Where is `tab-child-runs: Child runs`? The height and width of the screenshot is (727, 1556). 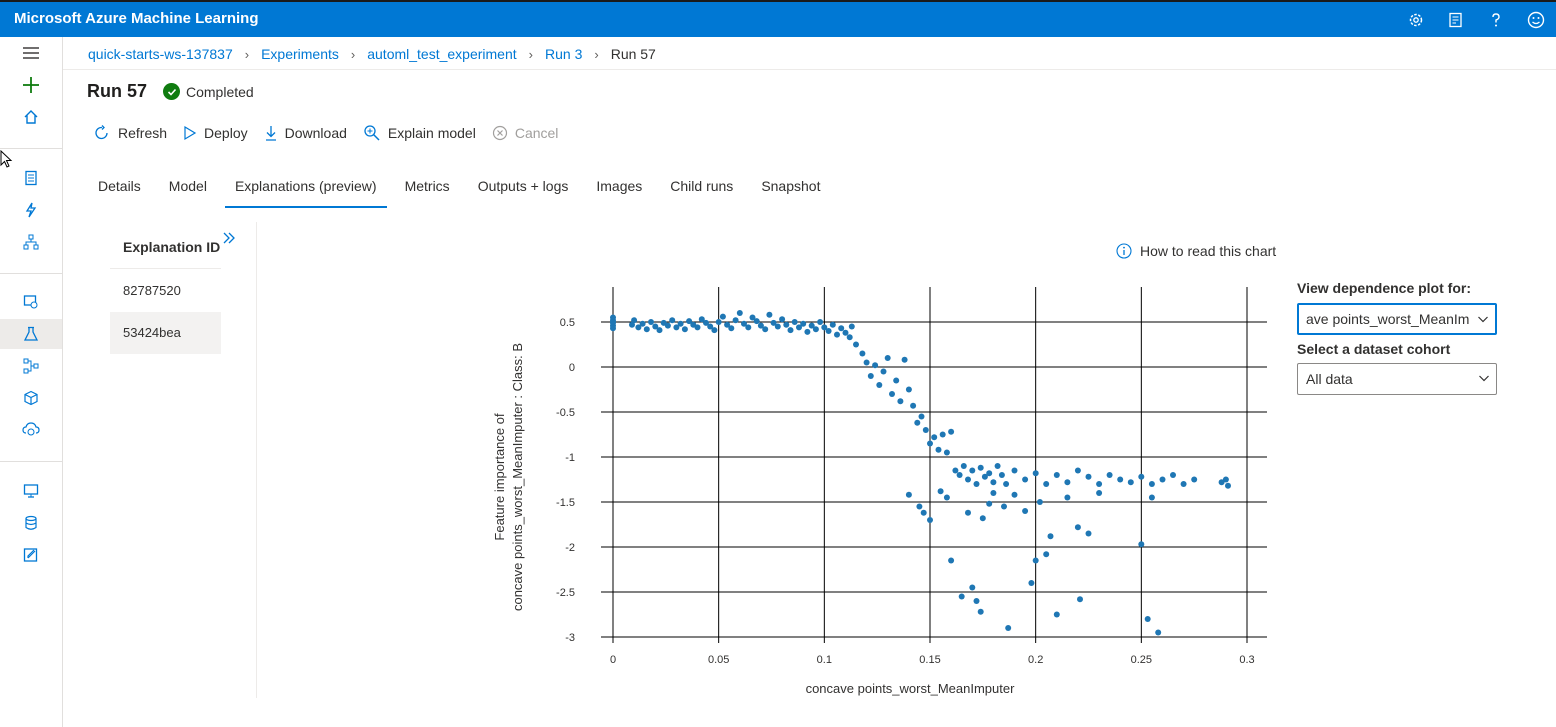
tab-child-runs: Child runs is located at coordinates (702, 186).